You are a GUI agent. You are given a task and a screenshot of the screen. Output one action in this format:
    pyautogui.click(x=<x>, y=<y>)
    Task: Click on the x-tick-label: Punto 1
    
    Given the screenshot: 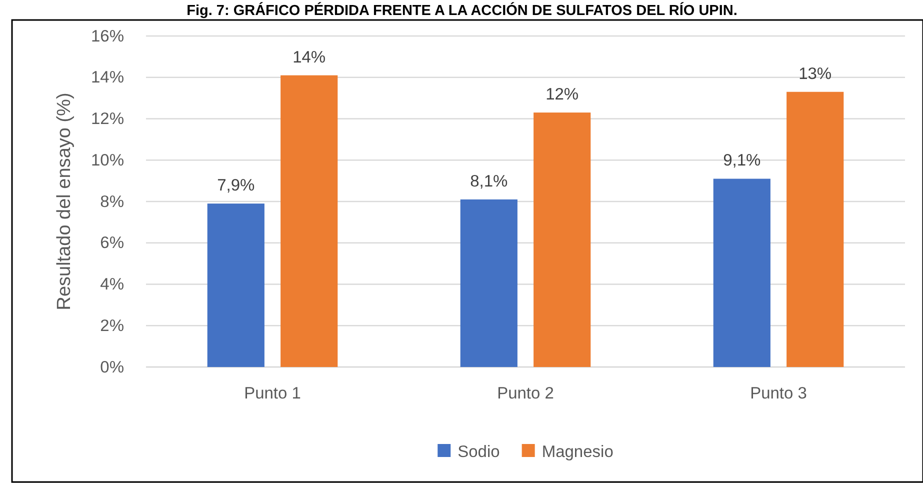 What is the action you would take?
    pyautogui.click(x=272, y=393)
    